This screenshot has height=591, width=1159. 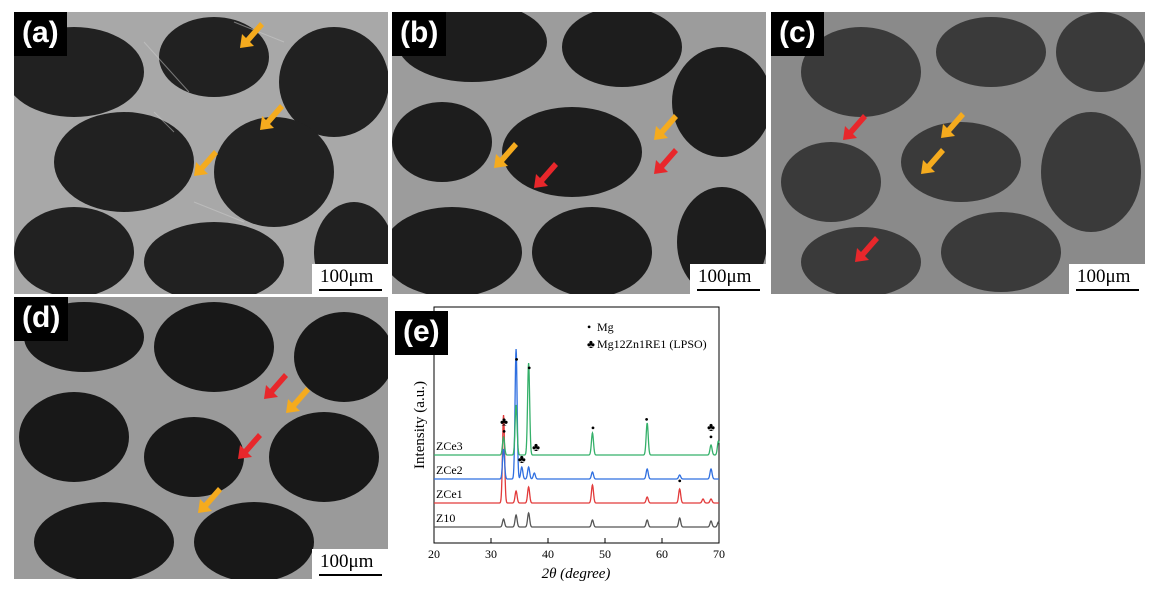 I want to click on panel-label: (a), so click(x=40, y=34).